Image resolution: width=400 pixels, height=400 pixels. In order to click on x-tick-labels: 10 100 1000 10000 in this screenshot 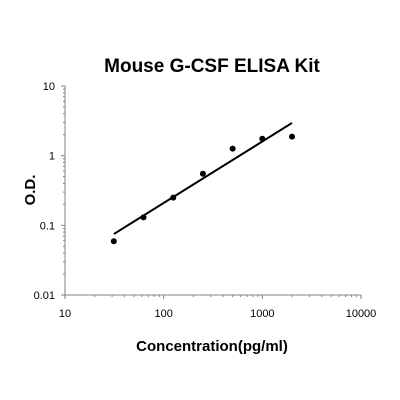, I will do `click(217, 314)`.